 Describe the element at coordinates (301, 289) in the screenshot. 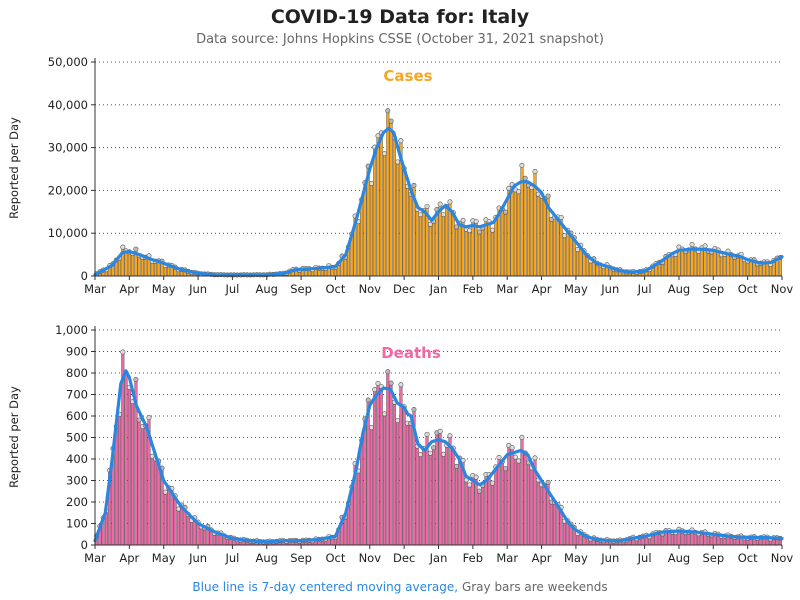

I see `cases-x-tick-label: Sep` at that location.